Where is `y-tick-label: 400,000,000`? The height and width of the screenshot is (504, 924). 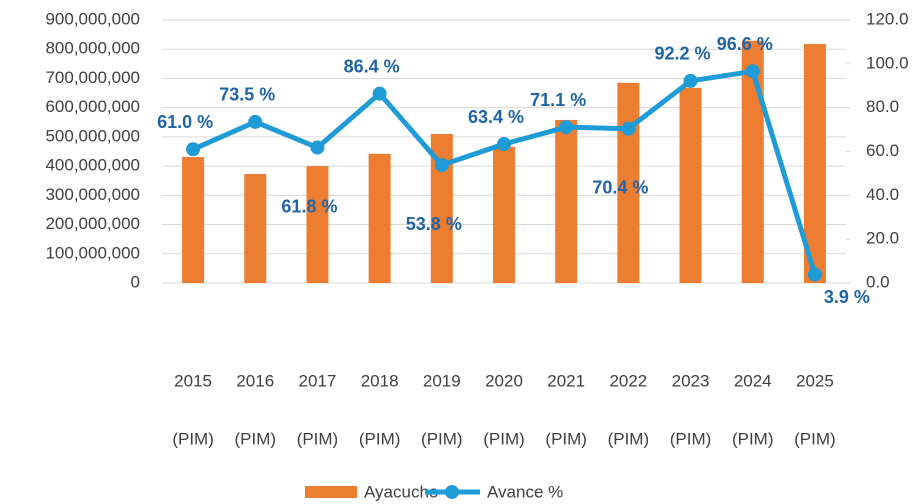 y-tick-label: 400,000,000 is located at coordinates (92, 165).